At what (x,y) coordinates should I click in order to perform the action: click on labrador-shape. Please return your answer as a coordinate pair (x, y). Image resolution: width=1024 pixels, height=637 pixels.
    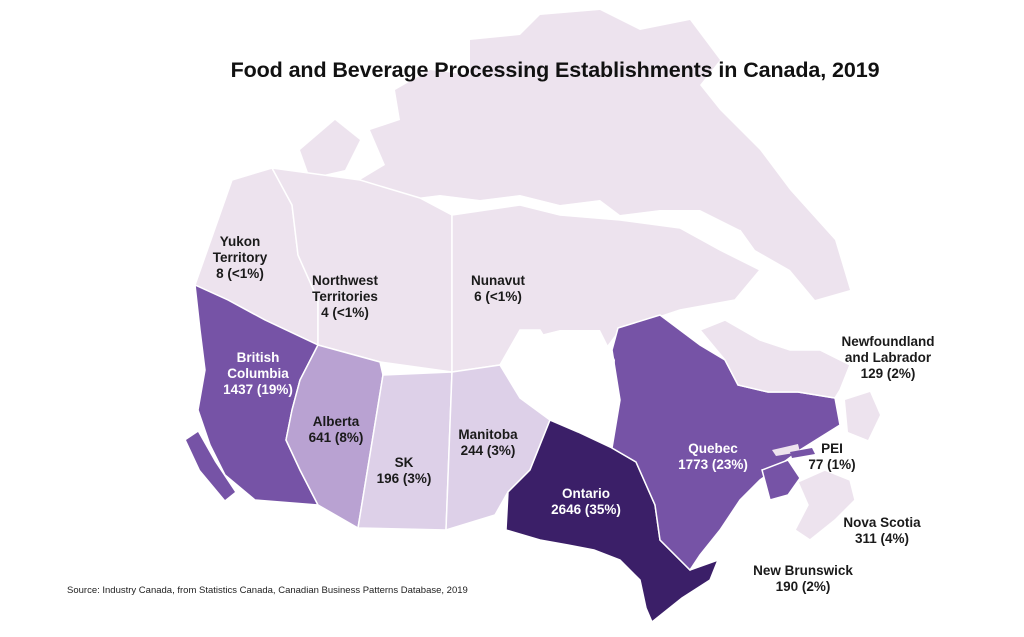
    Looking at the image, I should click on (774, 359).